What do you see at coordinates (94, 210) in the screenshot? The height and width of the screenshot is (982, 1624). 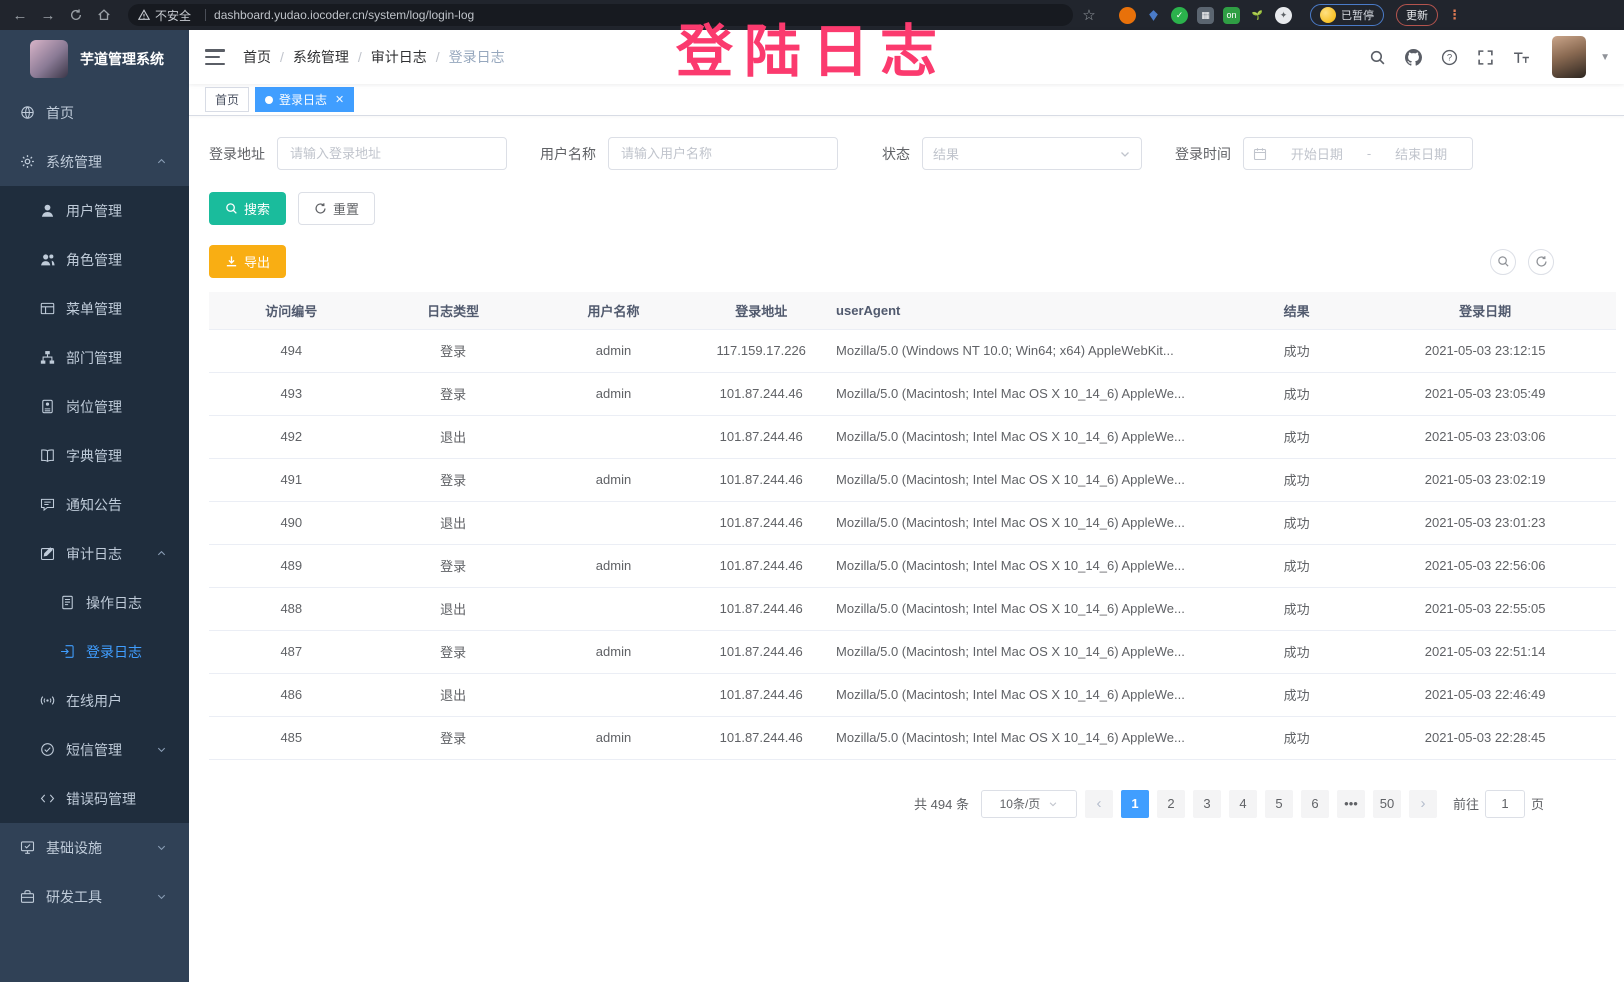 I see `sidebar-item-用户管理: 用户管理` at bounding box center [94, 210].